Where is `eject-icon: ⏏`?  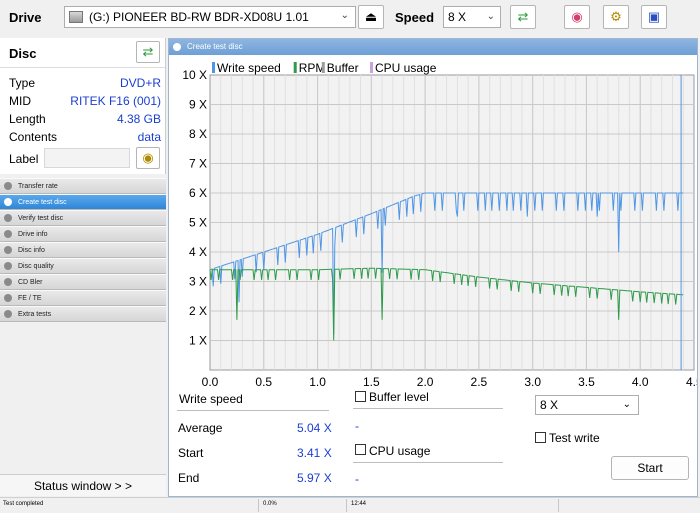
eject-icon: ⏏ is located at coordinates (371, 16).